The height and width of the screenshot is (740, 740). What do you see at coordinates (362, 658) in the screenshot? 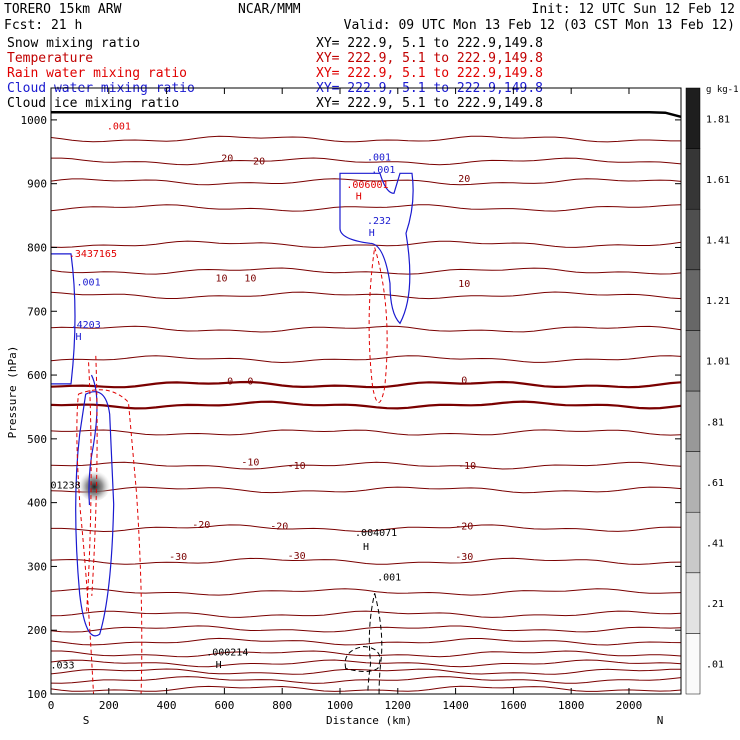
I see `cloud-ice-contour` at bounding box center [362, 658].